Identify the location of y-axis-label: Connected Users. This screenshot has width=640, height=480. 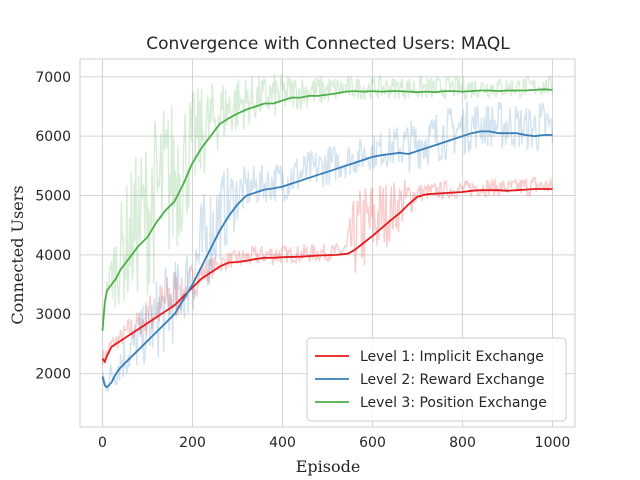
(17, 254).